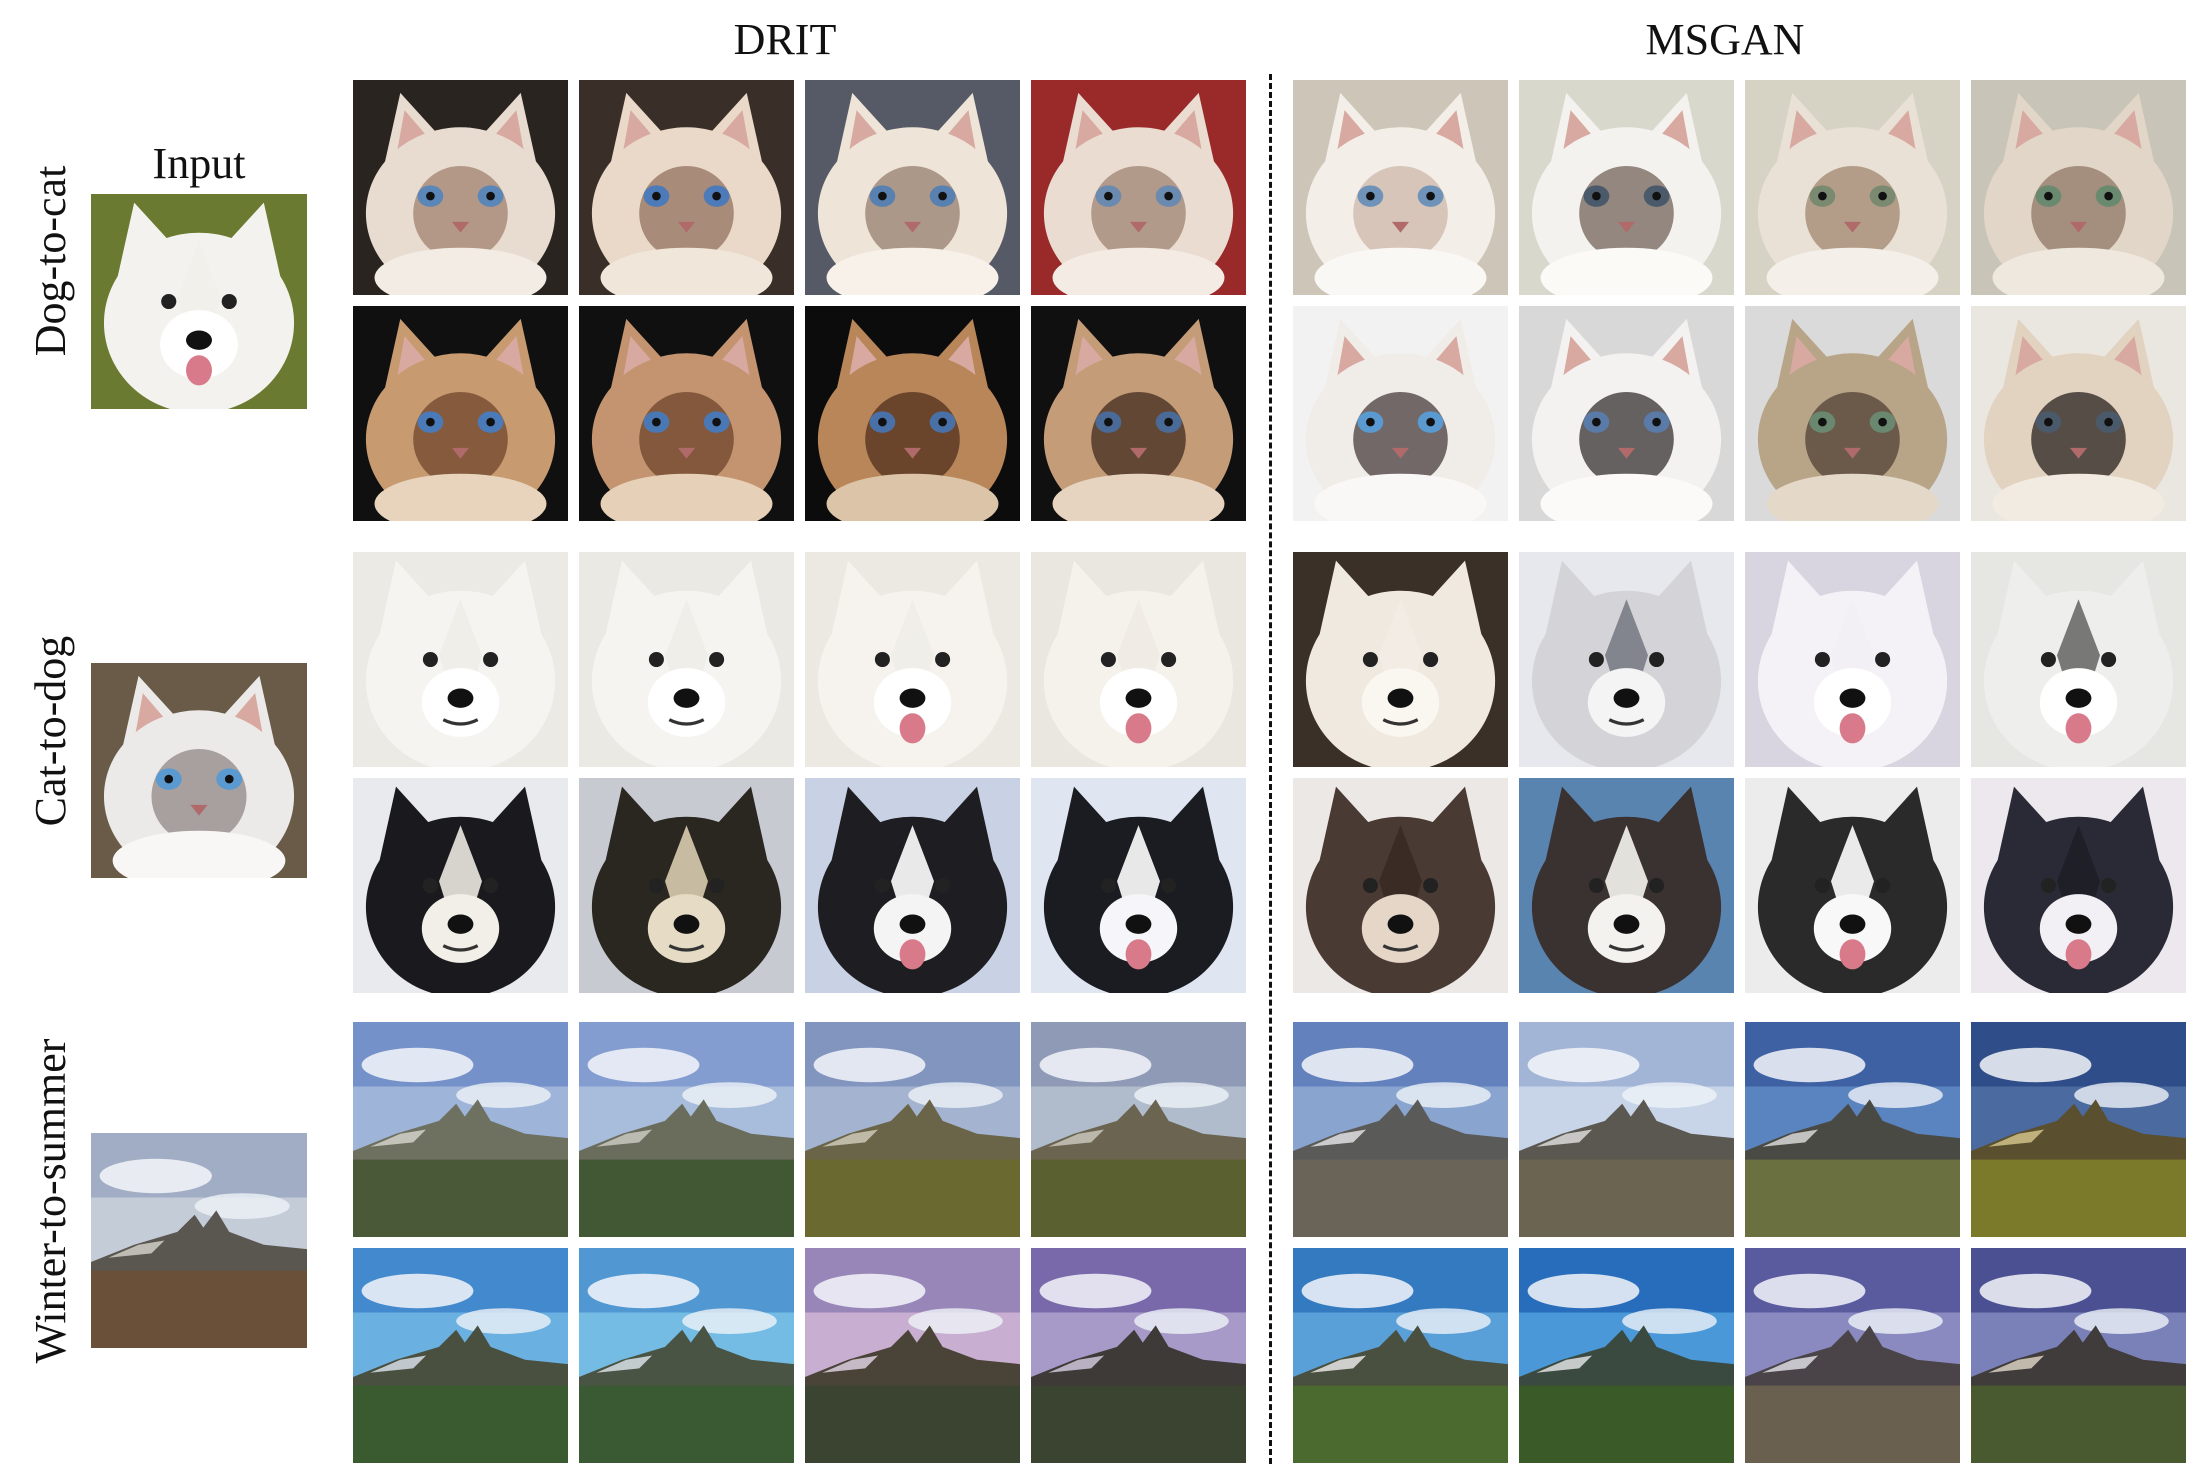 The width and height of the screenshot is (2188, 1464). What do you see at coordinates (50, 261) in the screenshot?
I see `row-label-dog-to-cat: Dog-to-cat` at bounding box center [50, 261].